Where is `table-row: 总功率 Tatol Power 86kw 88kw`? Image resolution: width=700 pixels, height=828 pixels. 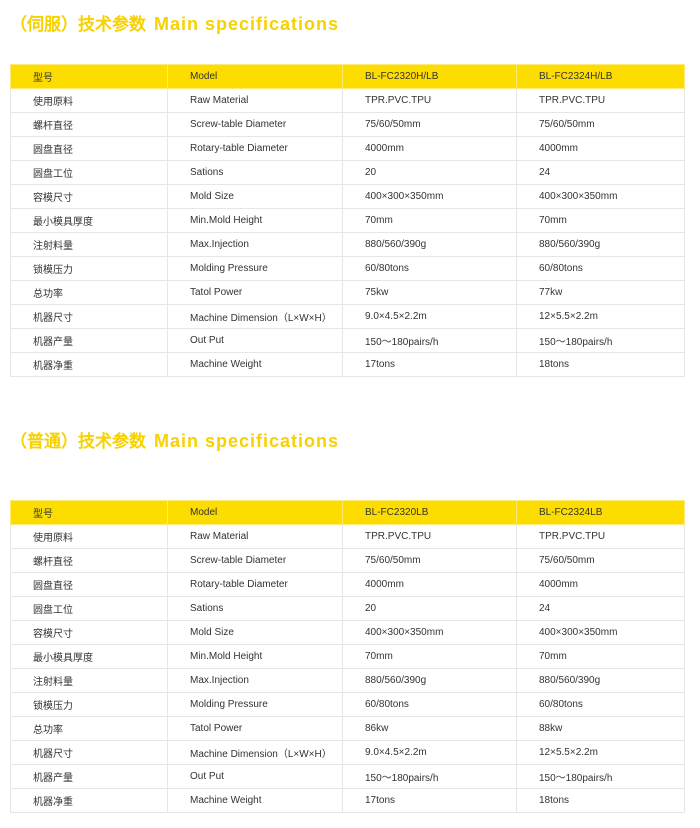
table-row: 总功率 Tatol Power 86kw 88kw is located at coordinates (347, 728).